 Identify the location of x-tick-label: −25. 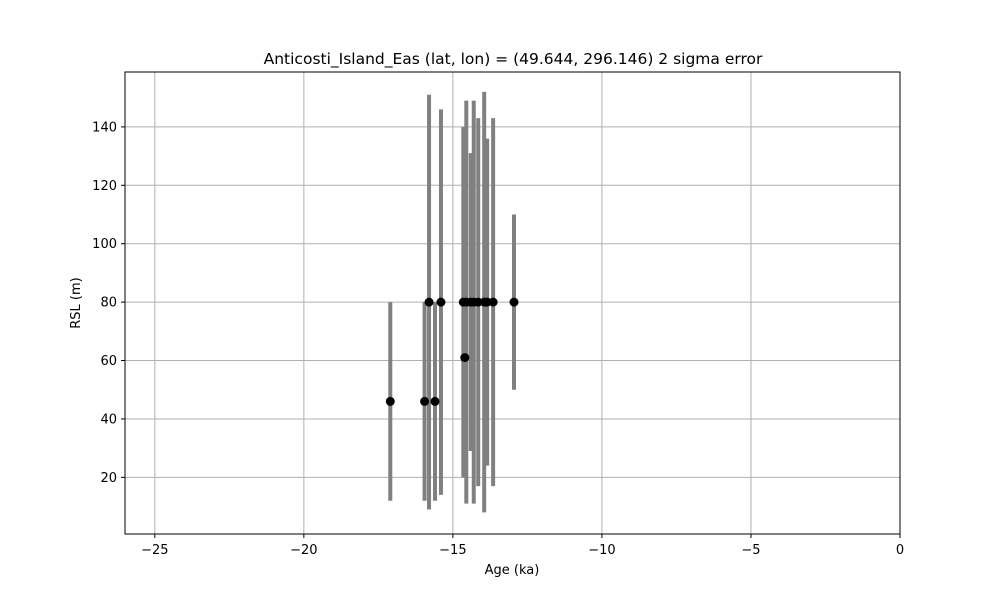
(154, 550).